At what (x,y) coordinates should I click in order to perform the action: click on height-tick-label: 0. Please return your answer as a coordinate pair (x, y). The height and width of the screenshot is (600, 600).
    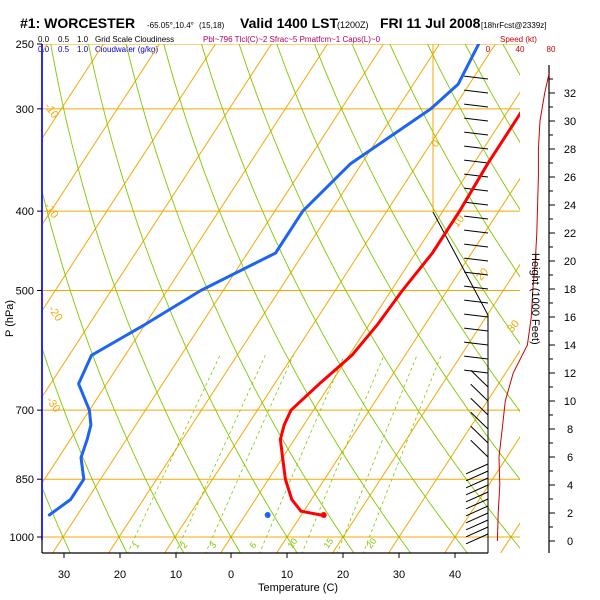
    Looking at the image, I should click on (570, 542).